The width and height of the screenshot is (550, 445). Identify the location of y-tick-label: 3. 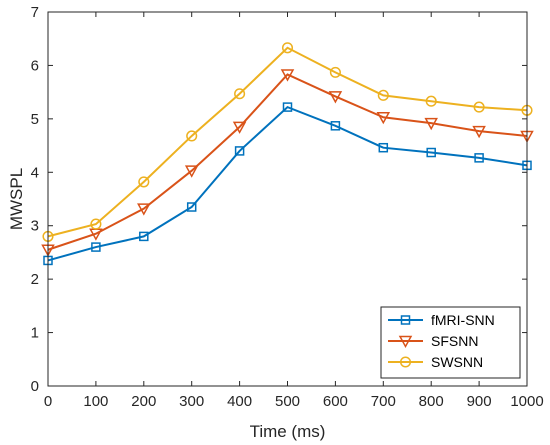
(35, 226).